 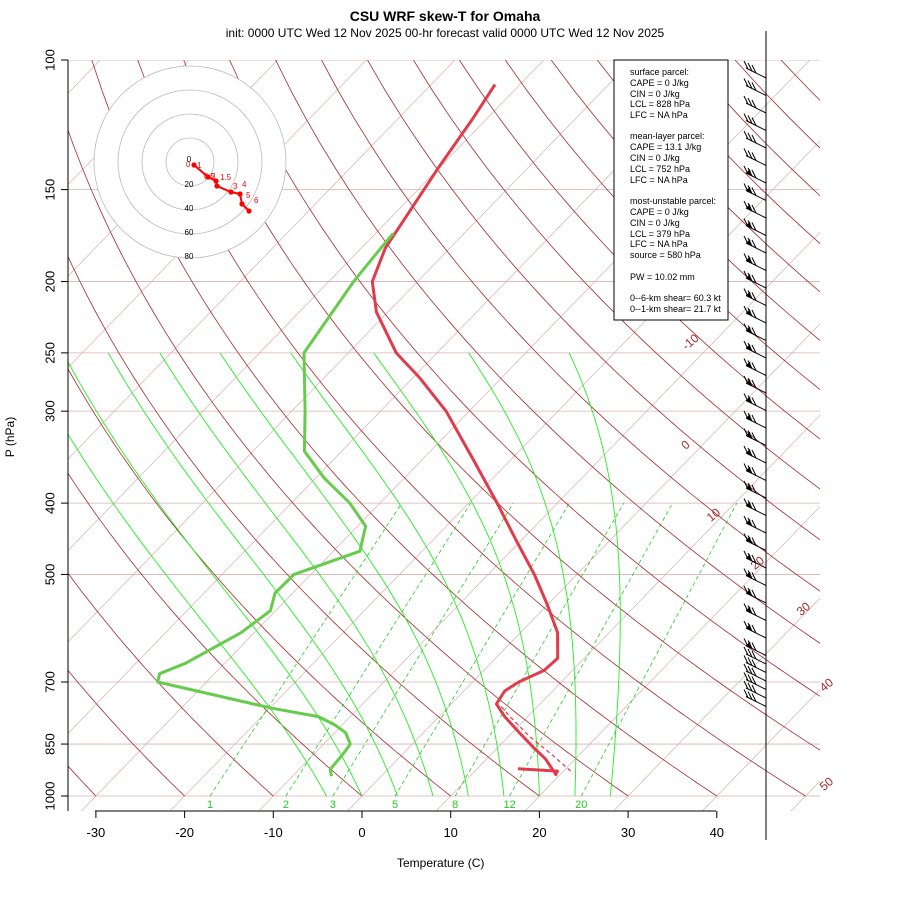 I want to click on mixing-ratio-label: 5, so click(x=395, y=805).